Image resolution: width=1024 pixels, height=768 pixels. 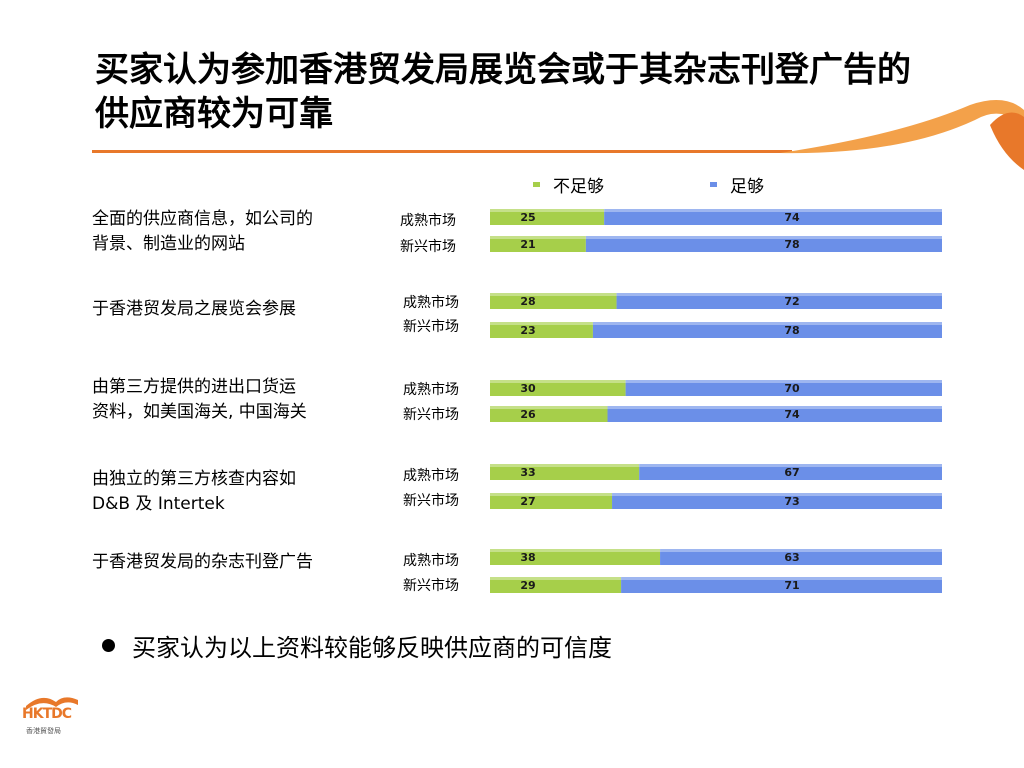 What do you see at coordinates (528, 414) in the screenshot?
I see `data-label-insufficient: 26` at bounding box center [528, 414].